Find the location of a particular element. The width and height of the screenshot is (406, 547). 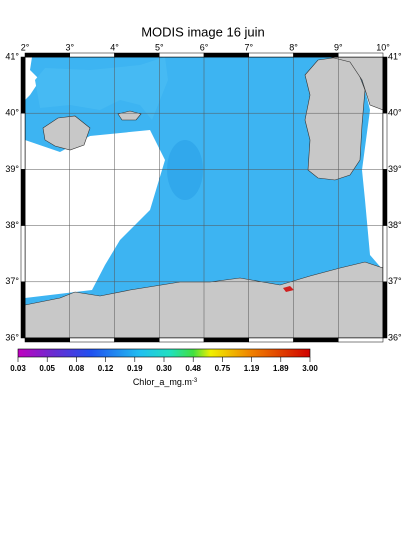

eddy is located at coordinates (185, 170).